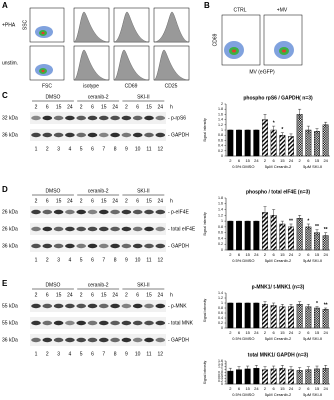 The height and width of the screenshot is (400, 334). I want to click on y-tick-label: 0.4, so click(220, 378).